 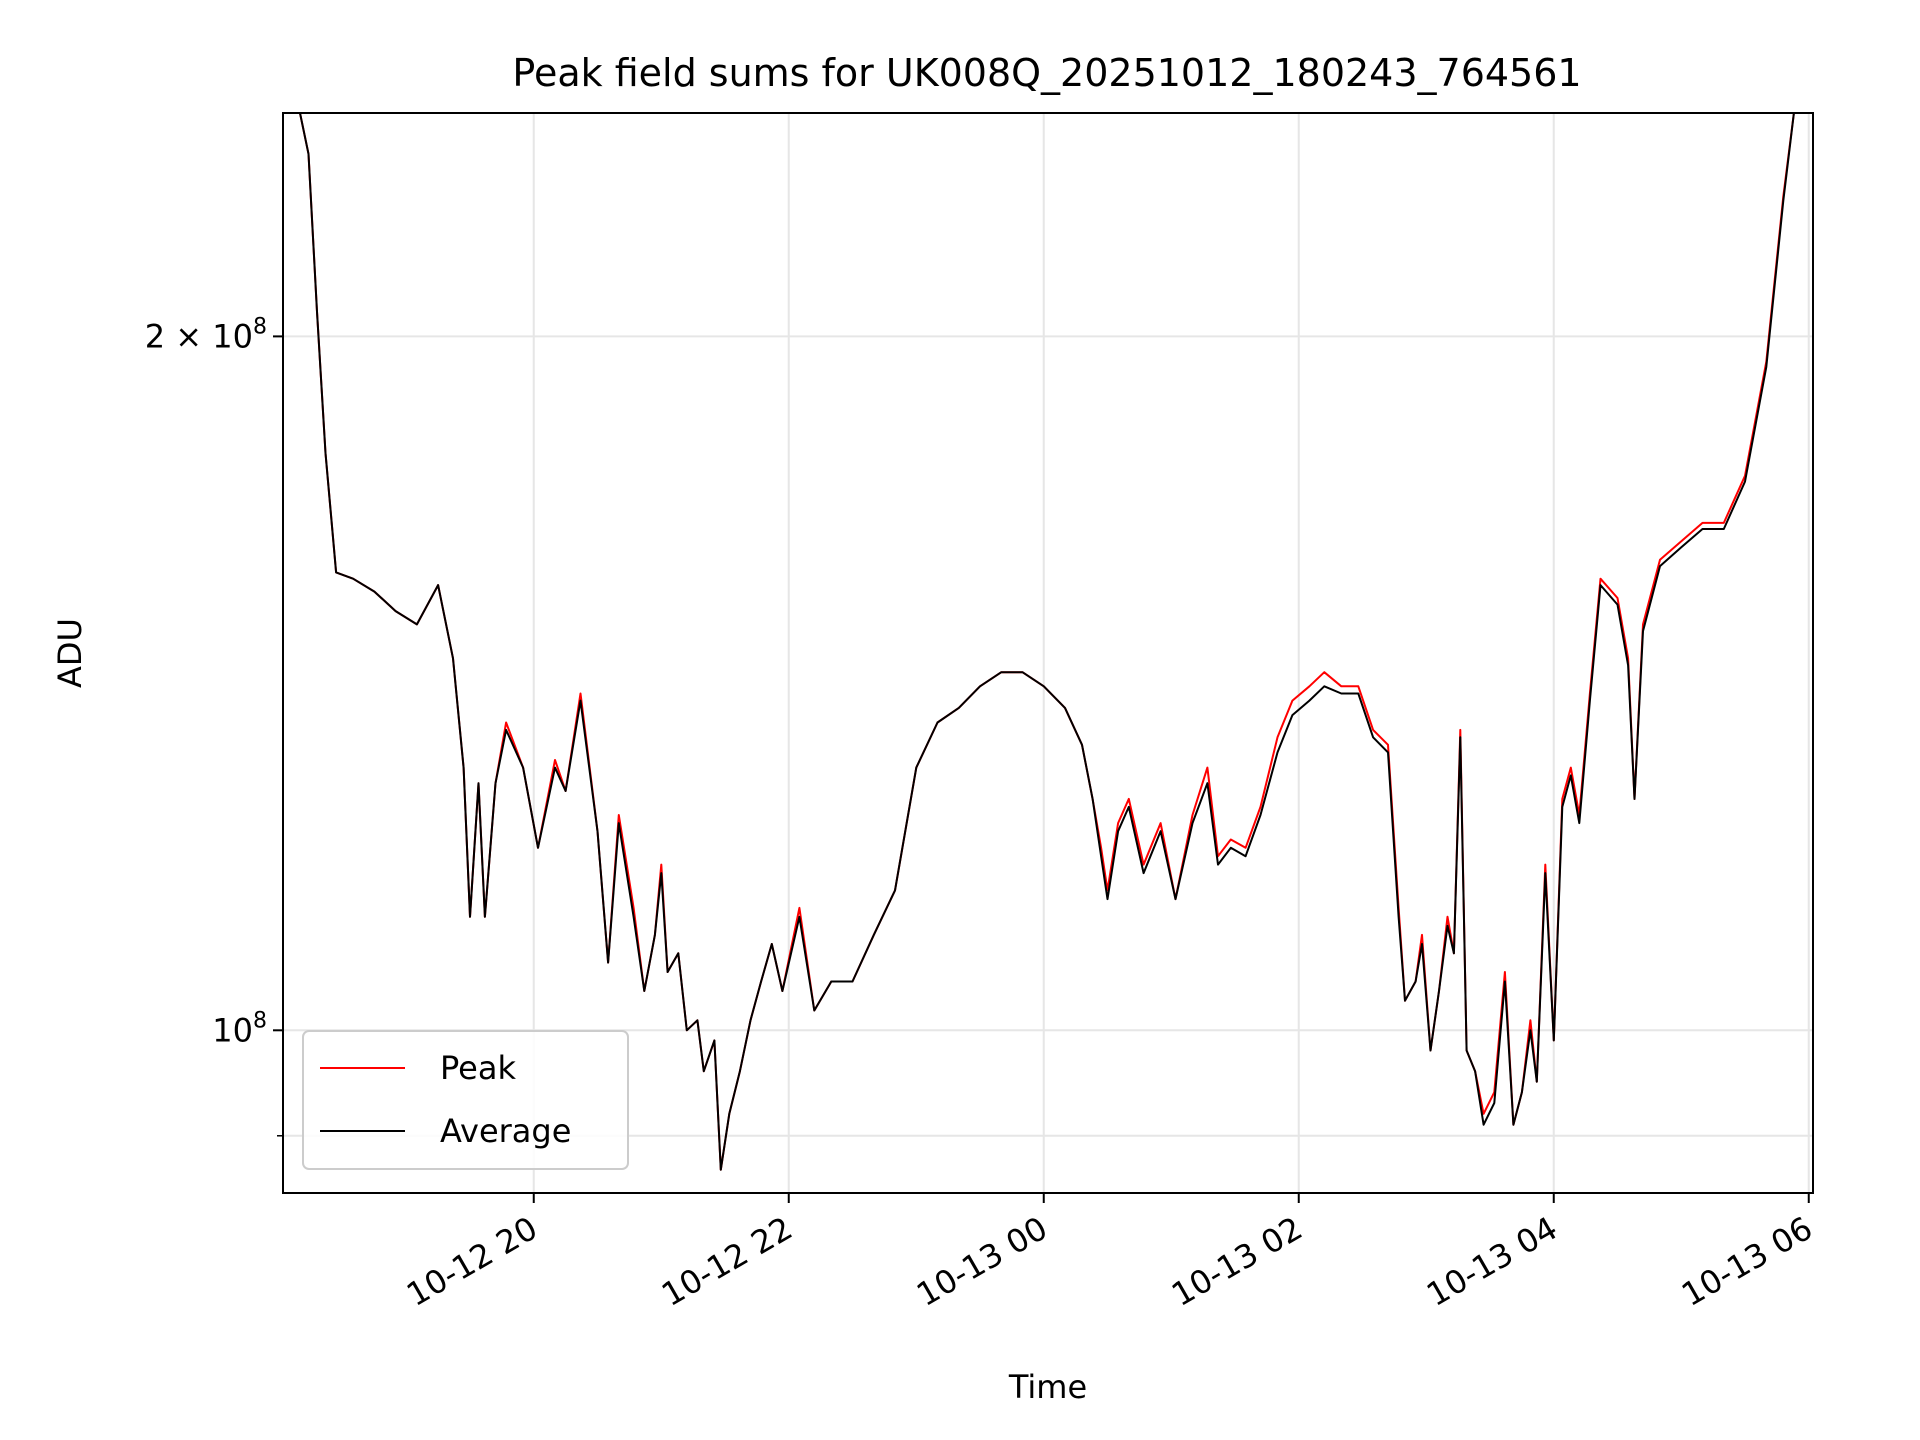 What do you see at coordinates (478, 1068) in the screenshot?
I see `legend-label-peak: Peak` at bounding box center [478, 1068].